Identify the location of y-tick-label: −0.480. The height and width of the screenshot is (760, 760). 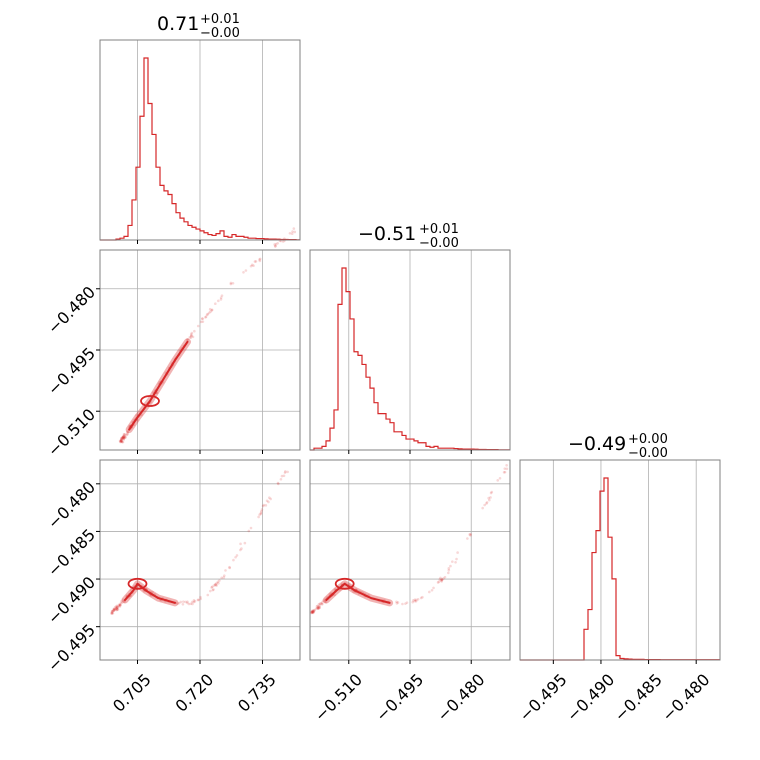
(71, 309).